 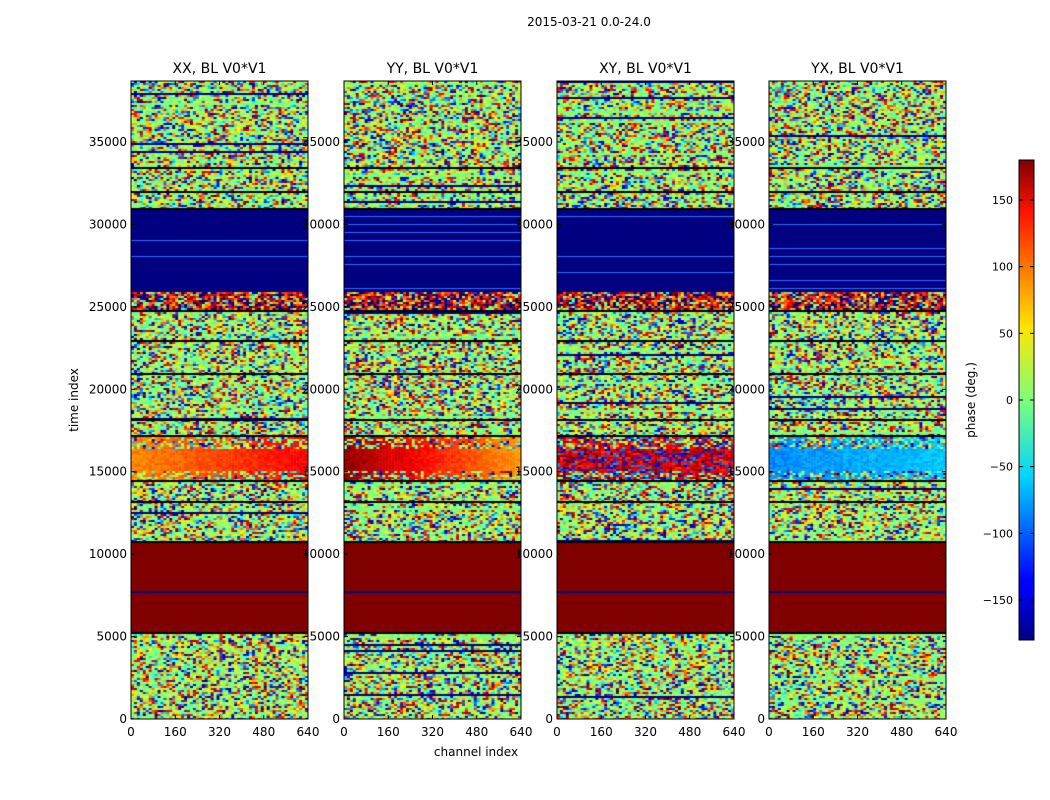 I want to click on panel-title: YY, BL V0*V1, so click(x=432, y=69).